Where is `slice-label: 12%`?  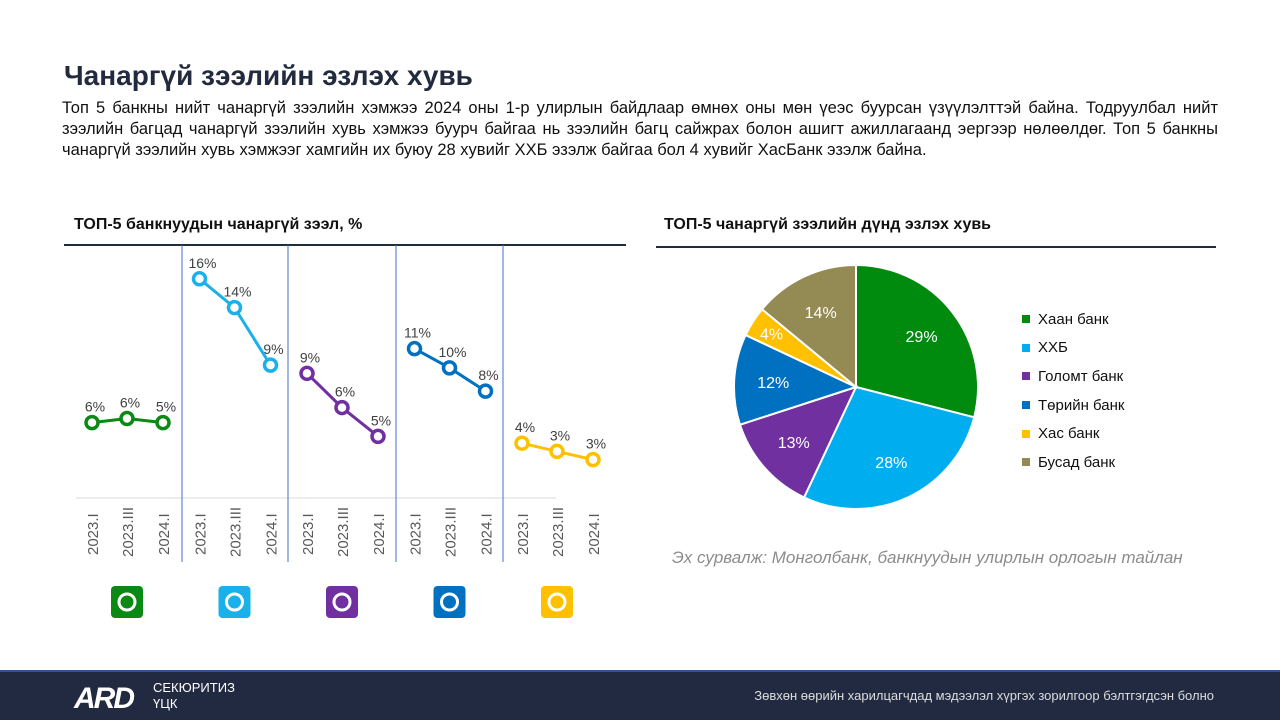 slice-label: 12% is located at coordinates (773, 383).